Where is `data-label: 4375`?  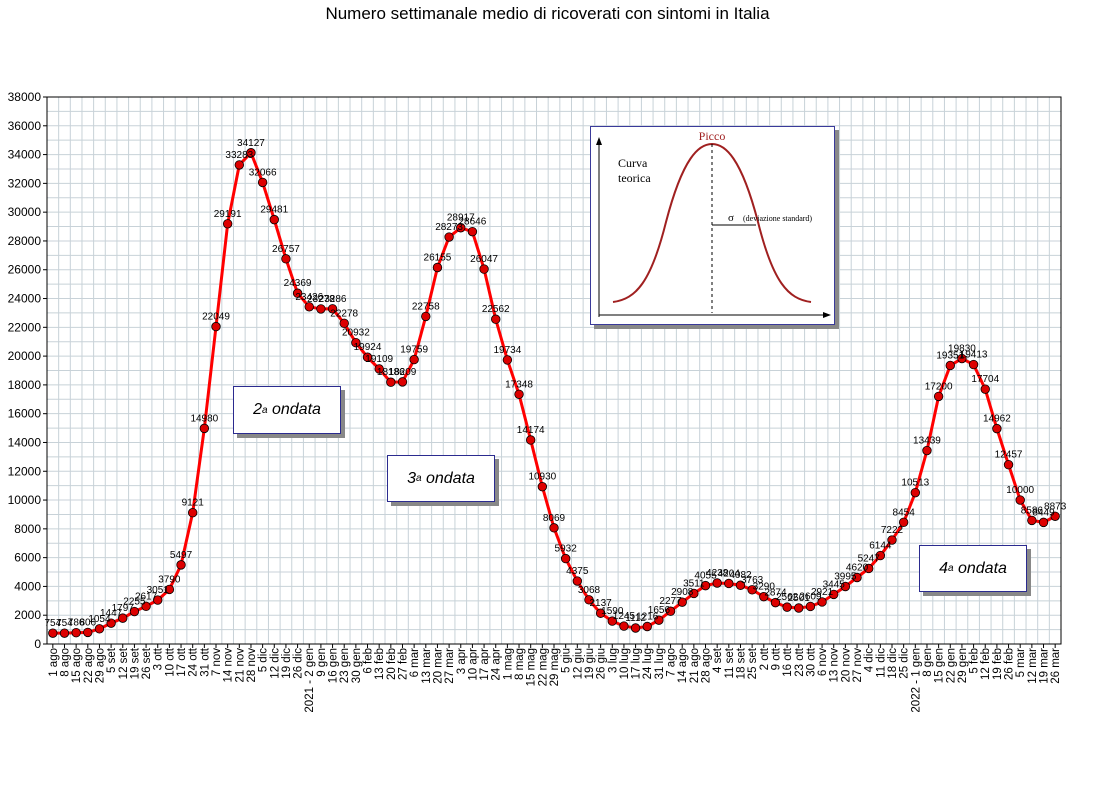
data-label: 4375 is located at coordinates (577, 571).